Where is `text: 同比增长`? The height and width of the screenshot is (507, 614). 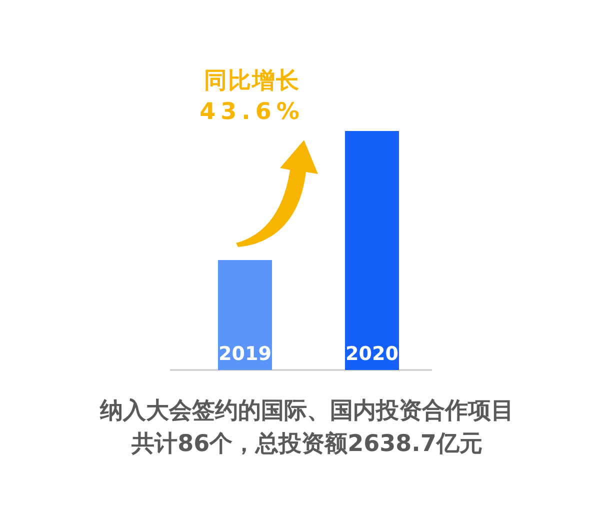
text: 同比增长 is located at coordinates (252, 81).